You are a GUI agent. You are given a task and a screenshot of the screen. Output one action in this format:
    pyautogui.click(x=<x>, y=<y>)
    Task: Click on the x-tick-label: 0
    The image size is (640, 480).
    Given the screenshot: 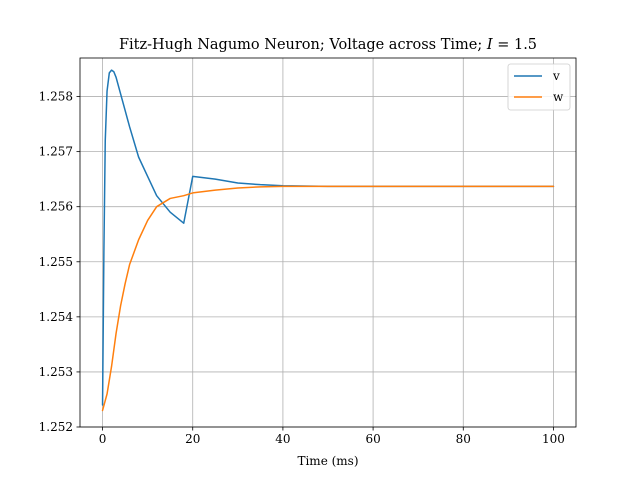 What is the action you would take?
    pyautogui.click(x=103, y=439)
    